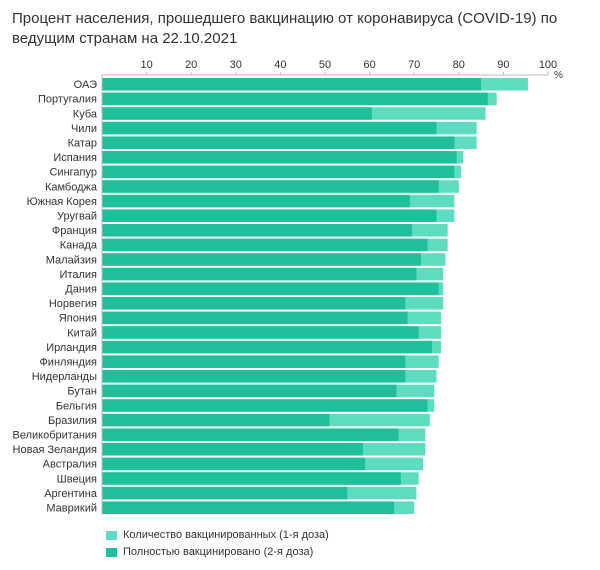 Image resolution: width=600 pixels, height=570 pixels. I want to click on category-label: Франция, so click(74, 231).